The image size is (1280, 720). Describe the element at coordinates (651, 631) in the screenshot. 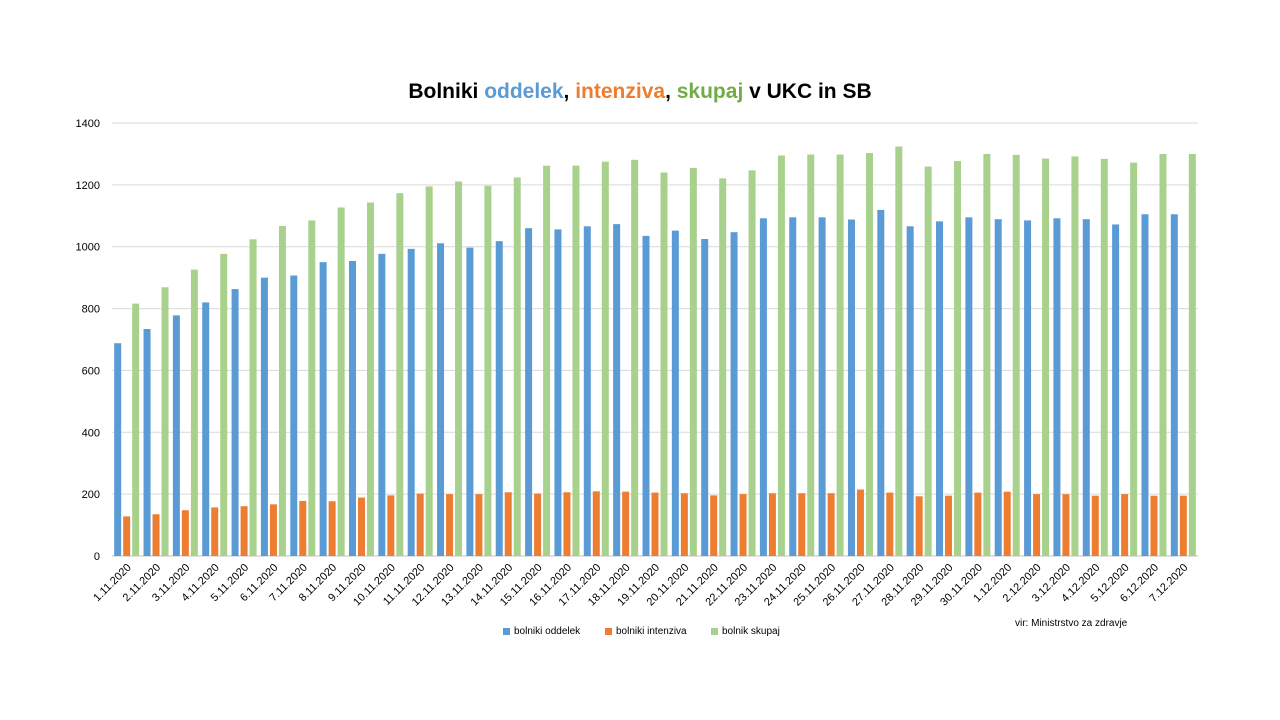

I see `legend-label: bolniki intenziva` at that location.